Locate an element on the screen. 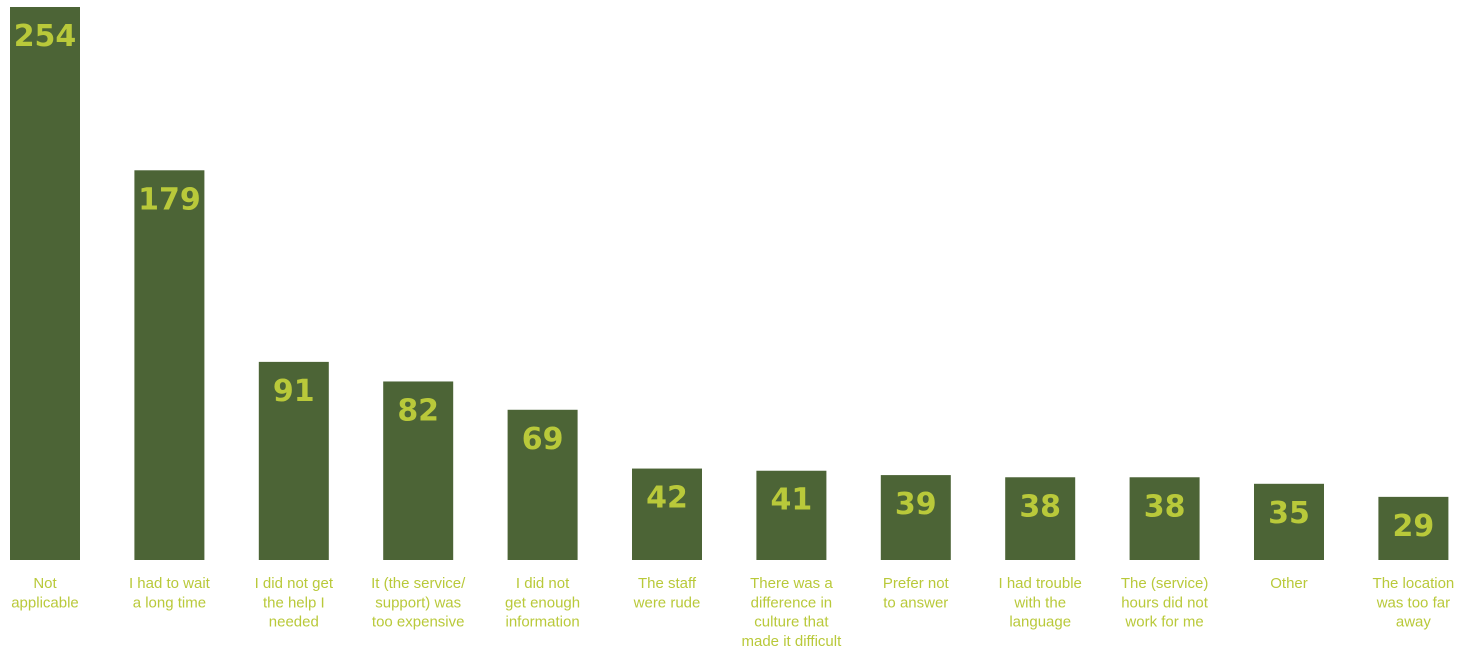 This screenshot has width=1460, height=646. bar-value-label: 42 is located at coordinates (667, 498).